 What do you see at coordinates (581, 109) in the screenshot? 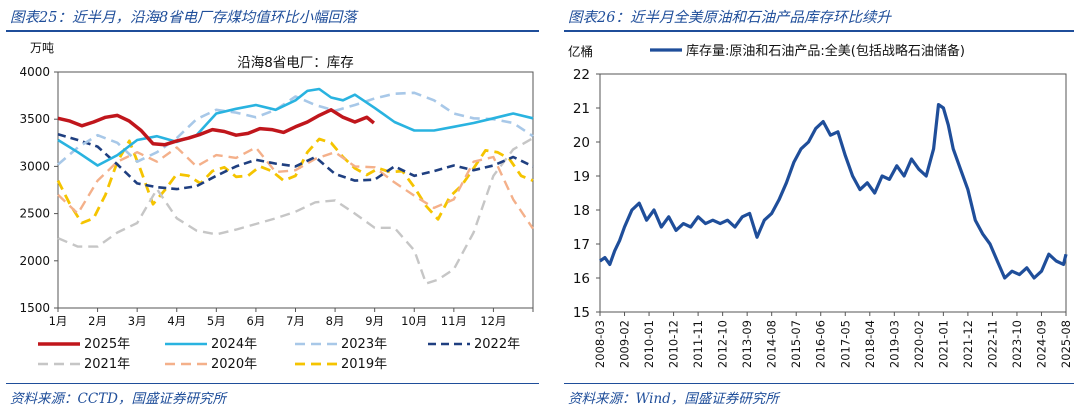
I see `y-tick-label: 21` at bounding box center [581, 109].